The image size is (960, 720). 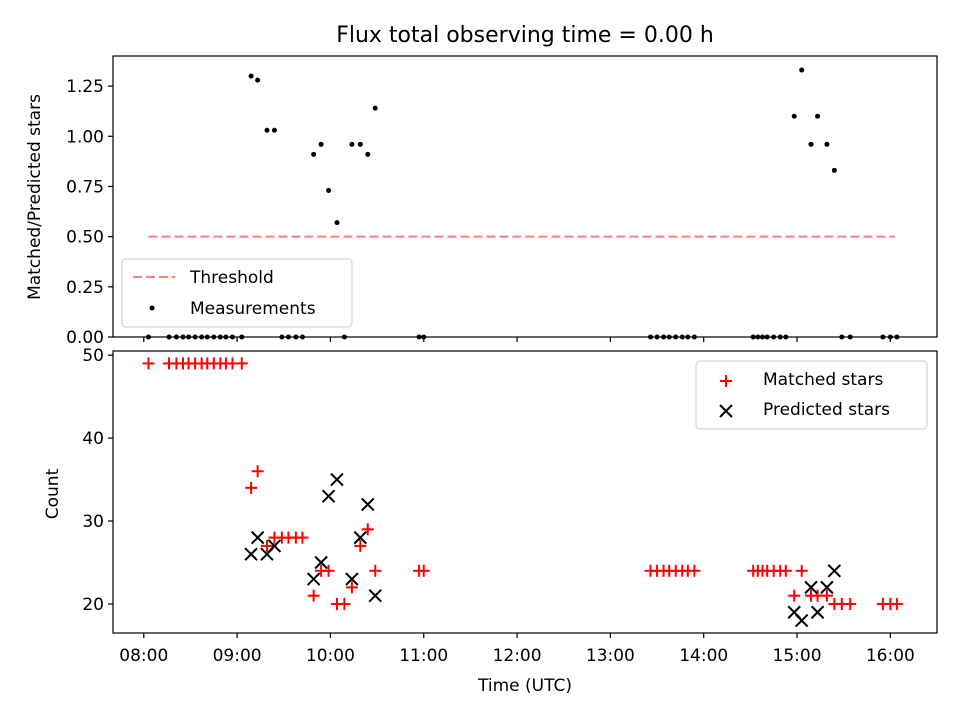 I want to click on x-tick-label: 13:00, so click(x=610, y=656).